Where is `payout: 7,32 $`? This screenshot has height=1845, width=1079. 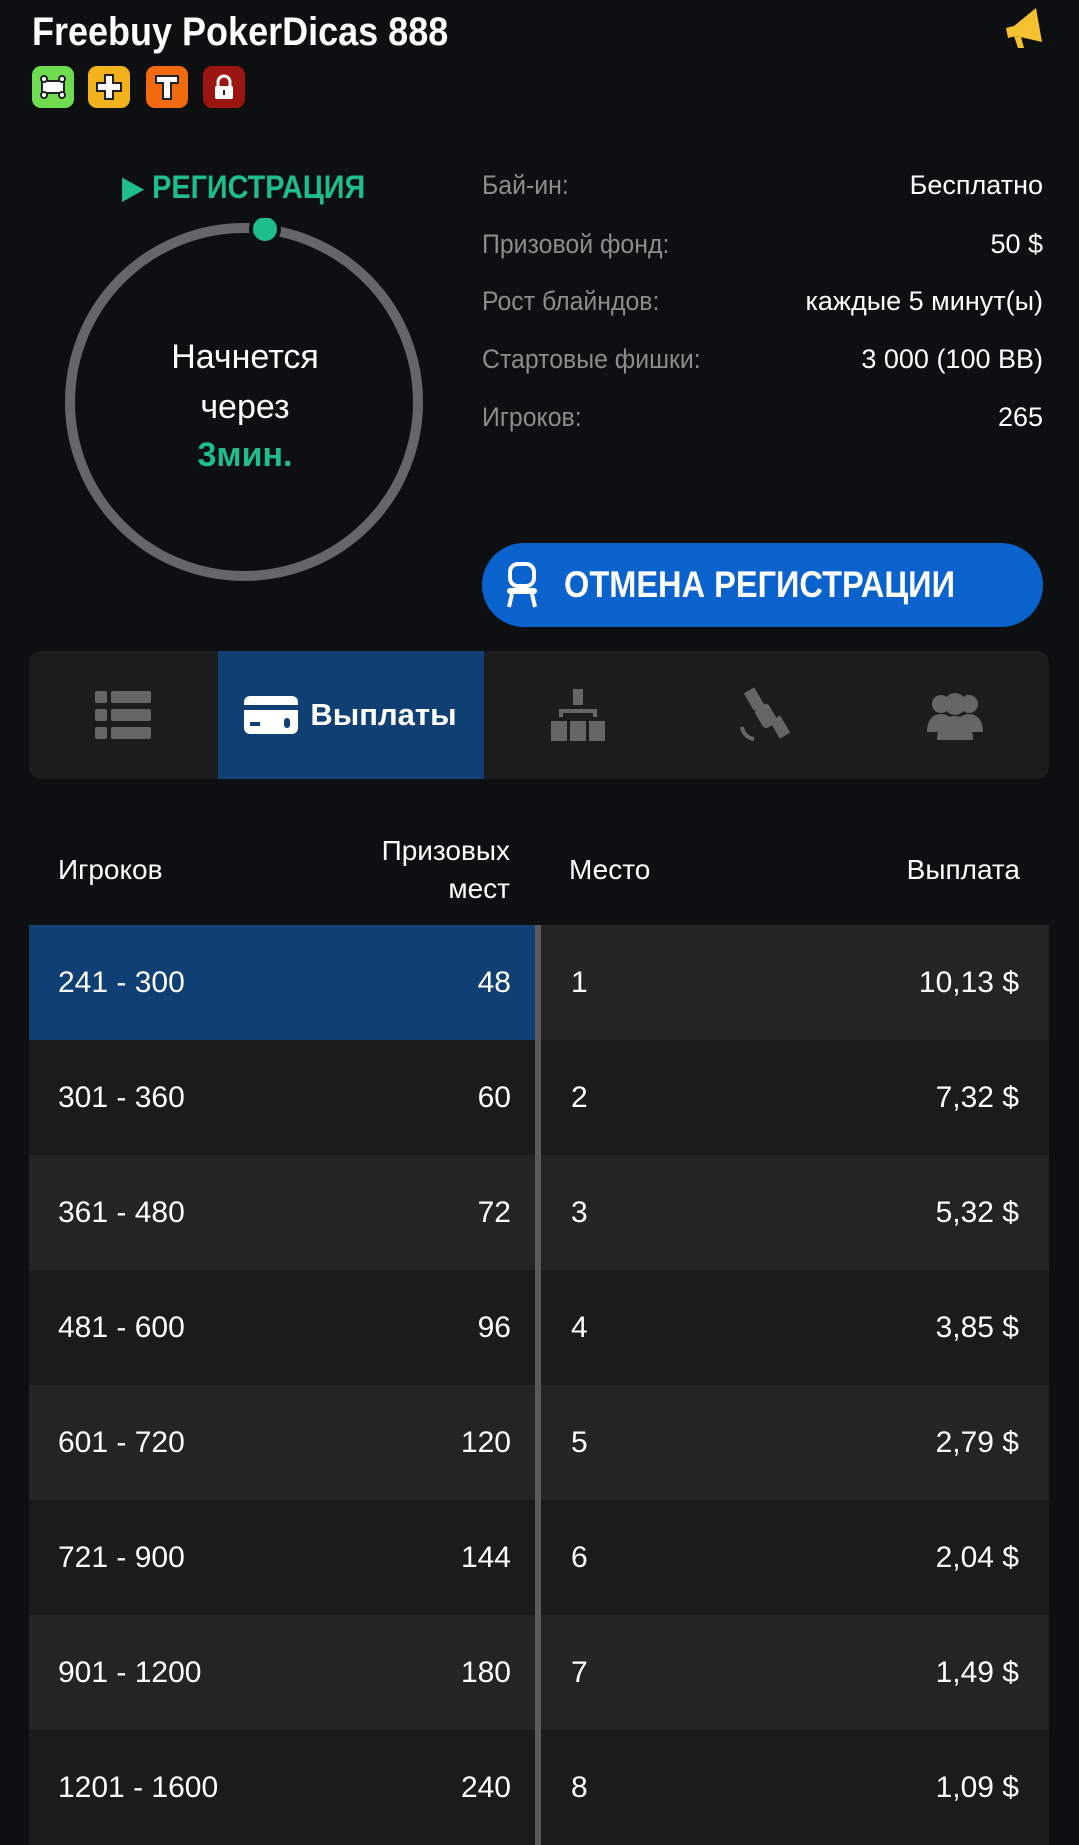 payout: 7,32 $ is located at coordinates (977, 1097).